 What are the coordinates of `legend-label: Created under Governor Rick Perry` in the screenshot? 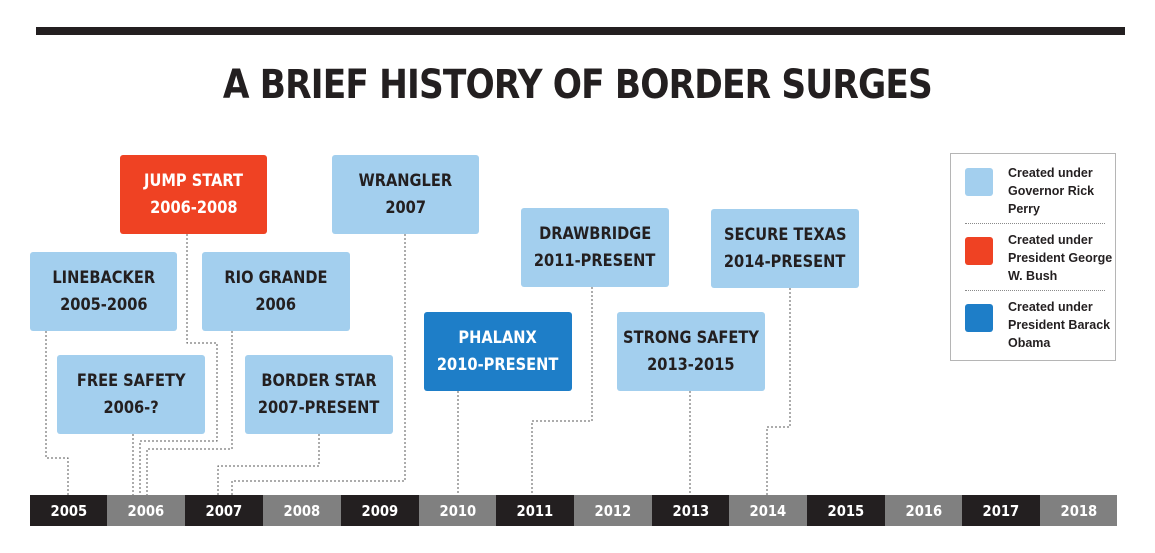 It's located at (1051, 191).